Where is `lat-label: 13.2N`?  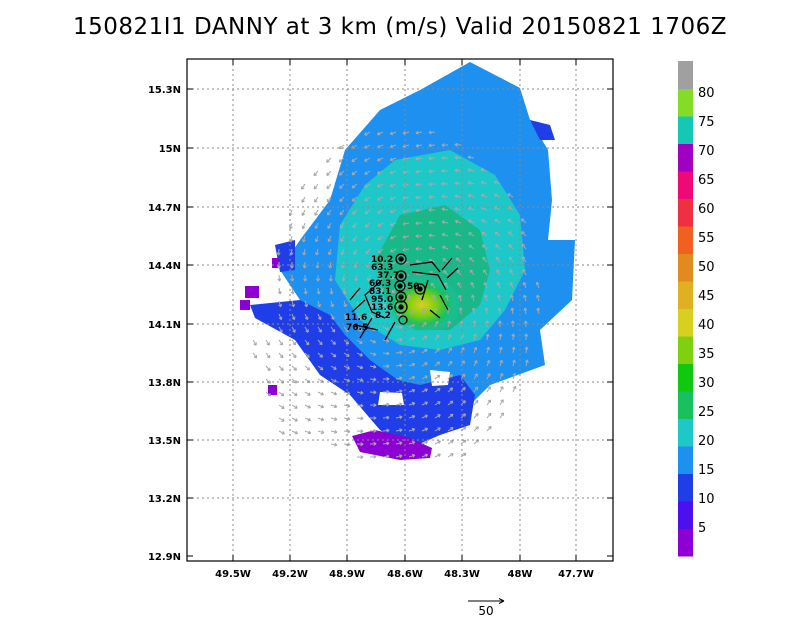
lat-label: 13.2N is located at coordinates (164, 499).